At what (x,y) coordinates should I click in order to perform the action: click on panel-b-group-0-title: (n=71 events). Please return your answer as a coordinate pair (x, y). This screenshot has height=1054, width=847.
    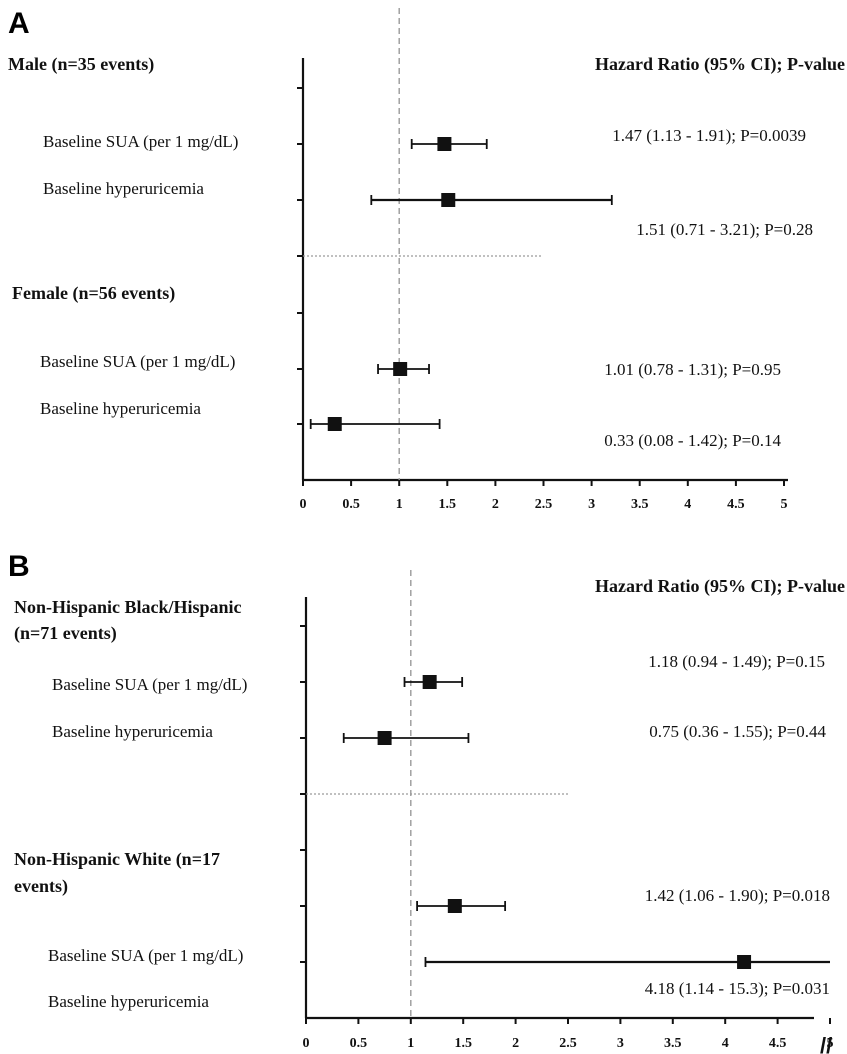
    Looking at the image, I should click on (65, 633).